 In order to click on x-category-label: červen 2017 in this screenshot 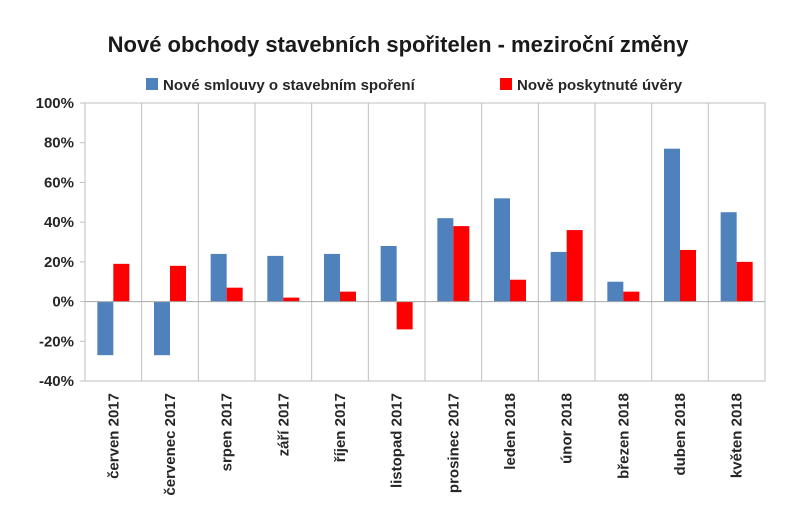, I will do `click(113, 436)`.